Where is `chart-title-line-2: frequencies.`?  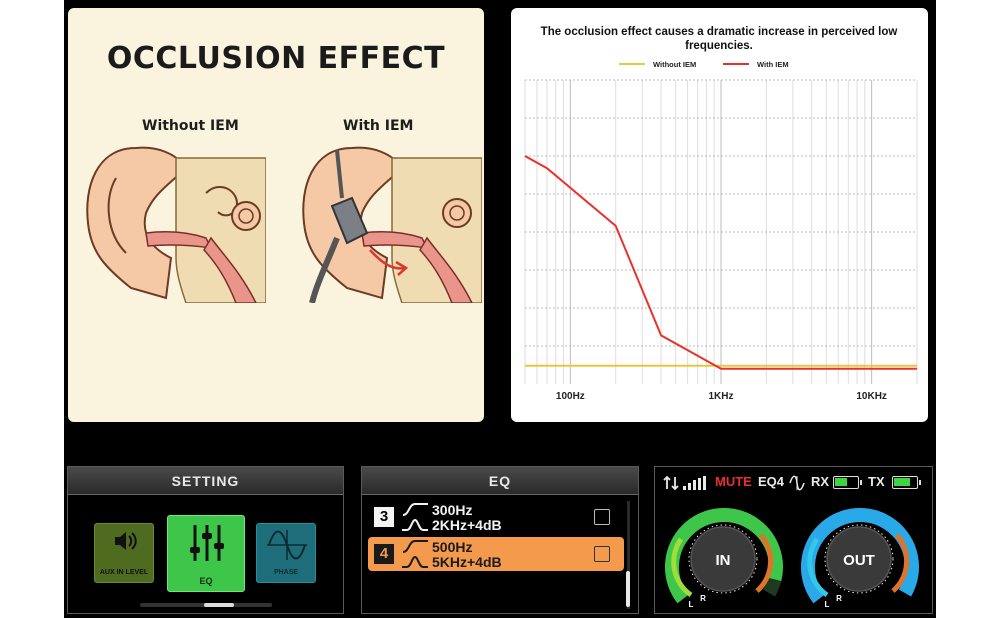 chart-title-line-2: frequencies. is located at coordinates (719, 46).